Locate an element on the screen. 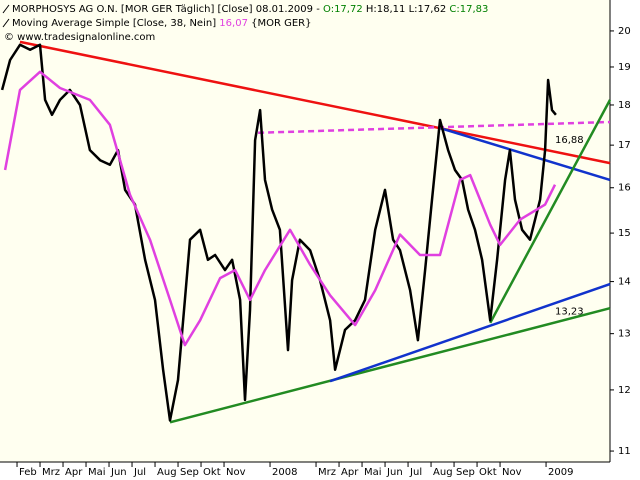 This screenshot has height=480, width=640. y-tick-label: 16 is located at coordinates (624, 188).